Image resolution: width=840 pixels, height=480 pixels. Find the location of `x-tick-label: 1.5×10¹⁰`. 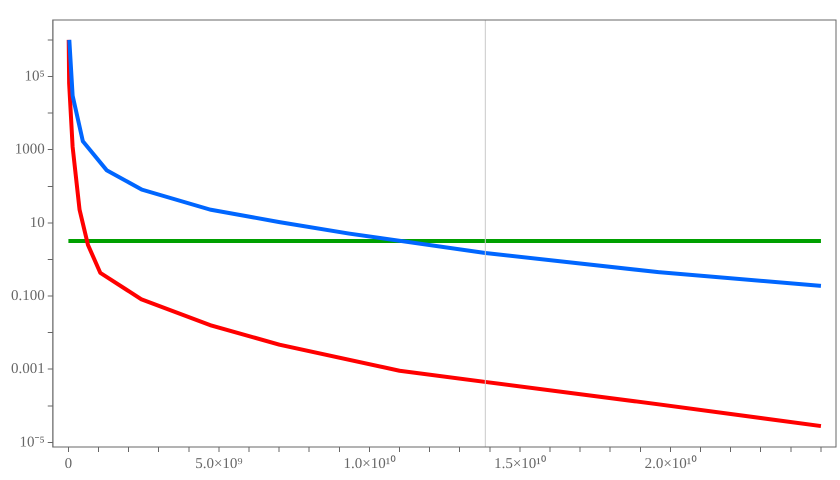

x-tick-label: 1.5×10¹⁰ is located at coordinates (520, 463).